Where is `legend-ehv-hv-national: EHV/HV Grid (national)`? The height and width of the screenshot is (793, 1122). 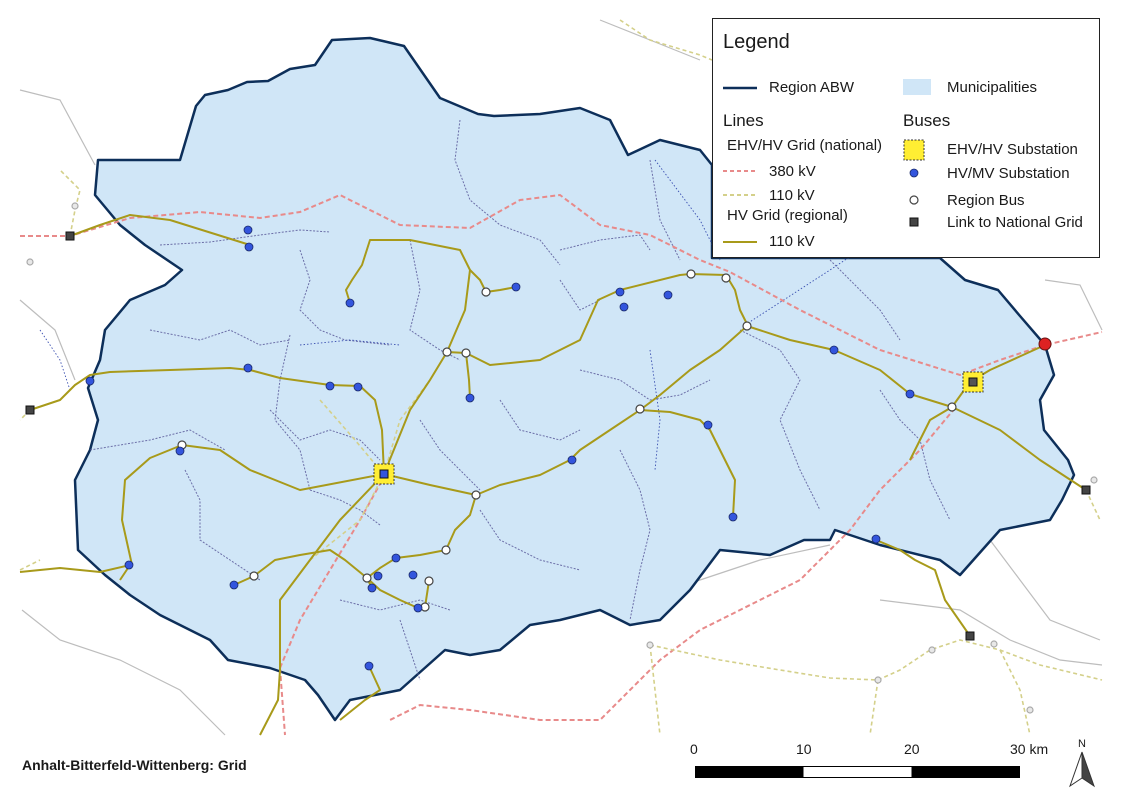 legend-ehv-hv-national: EHV/HV Grid (national) is located at coordinates (805, 145).